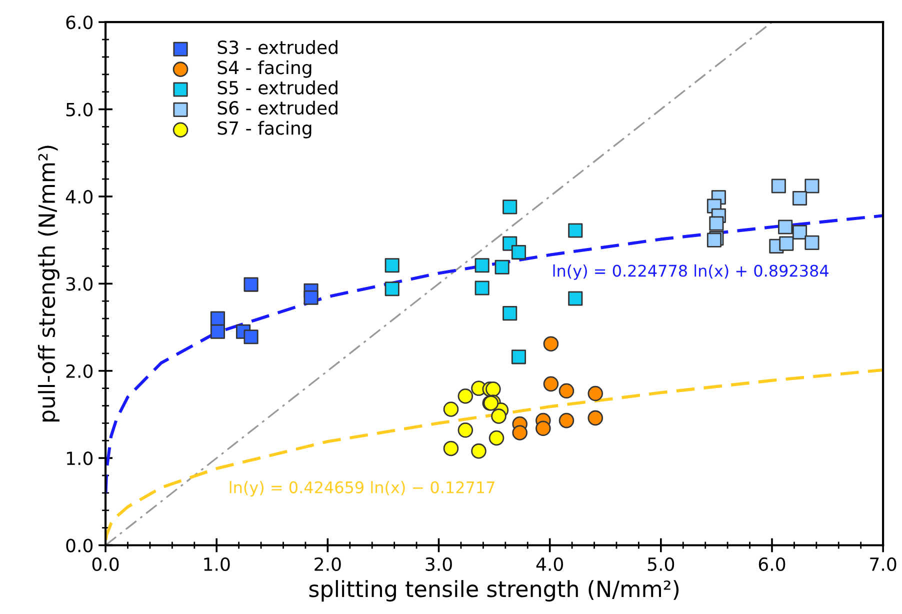 The image size is (902, 614). I want to click on y-tick-label: 5.0, so click(79, 109).